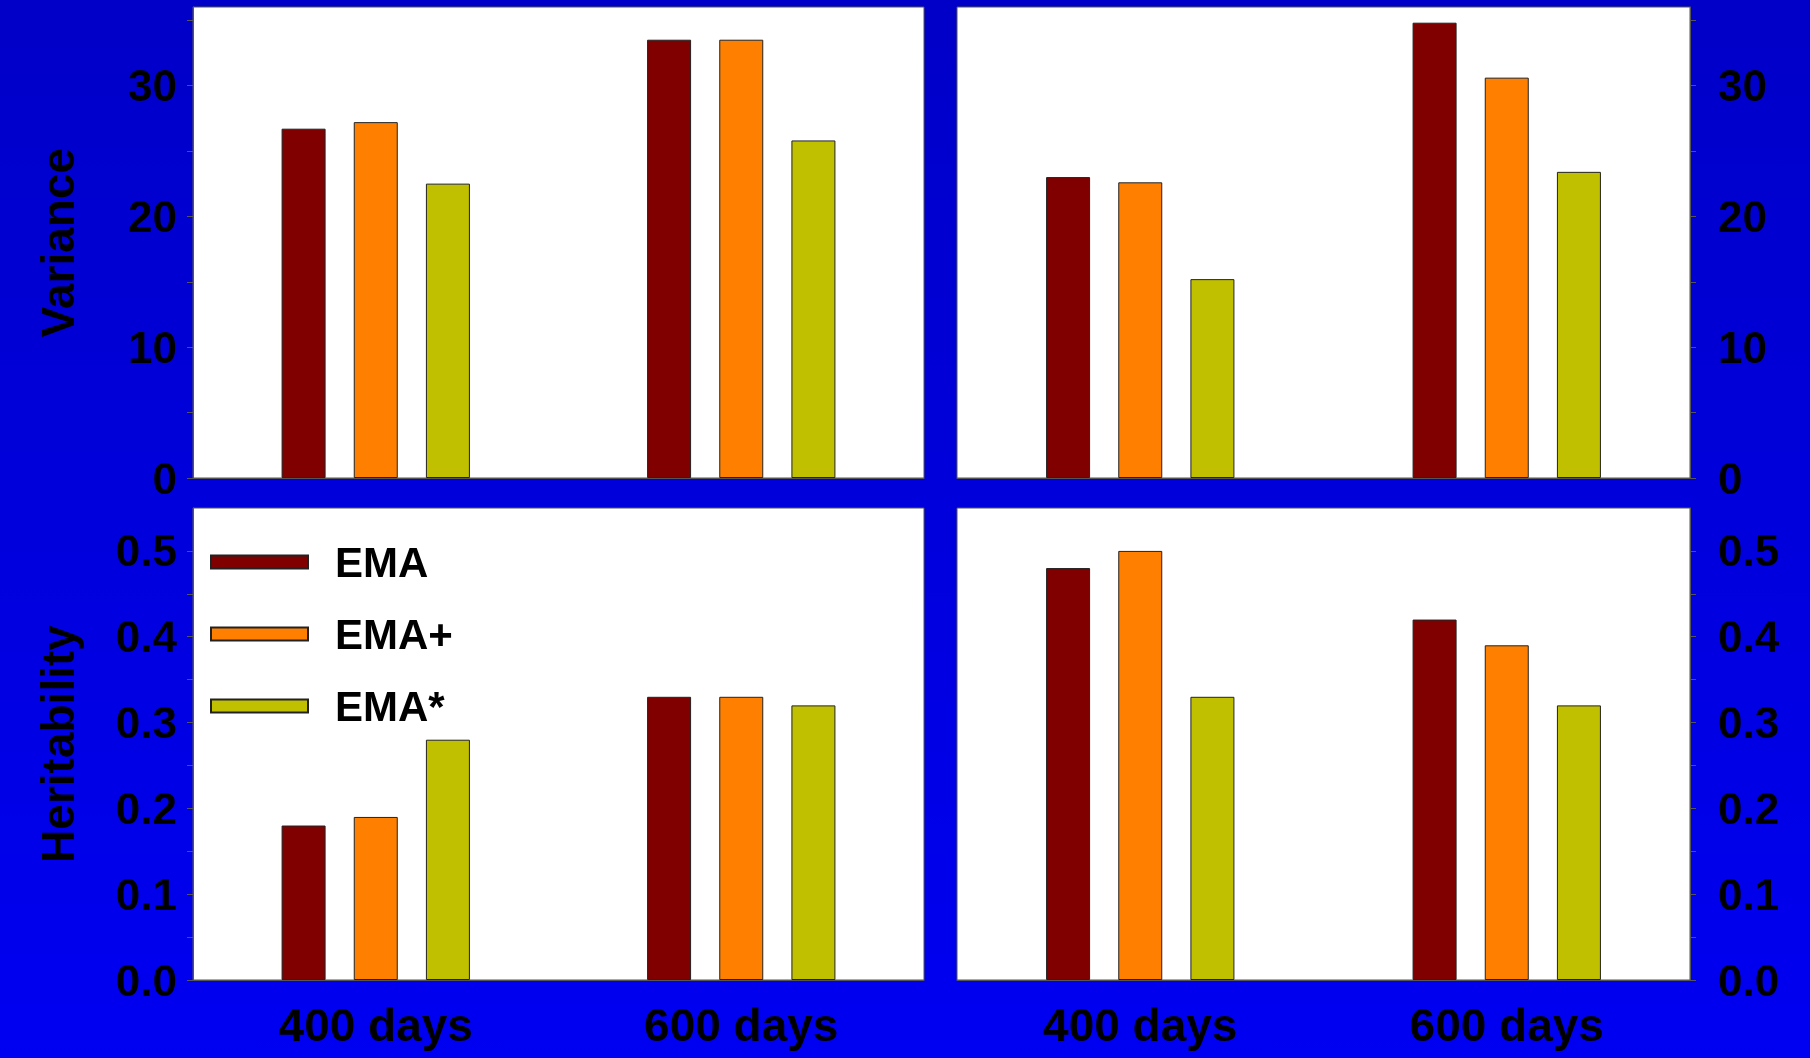  Describe the element at coordinates (382, 562) in the screenshot. I see `legend-label: EMA` at that location.